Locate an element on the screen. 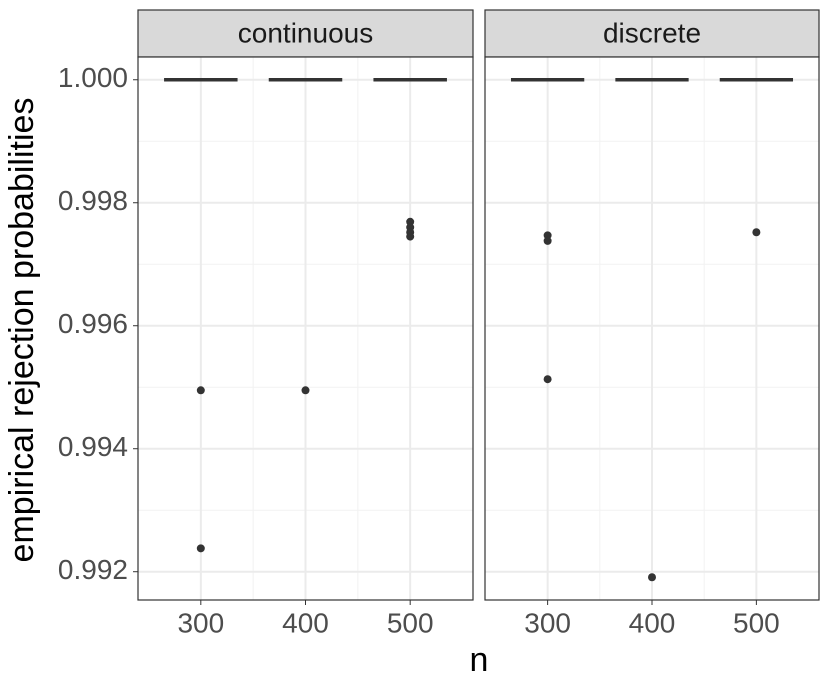  x-axis-label: n is located at coordinates (479, 660).